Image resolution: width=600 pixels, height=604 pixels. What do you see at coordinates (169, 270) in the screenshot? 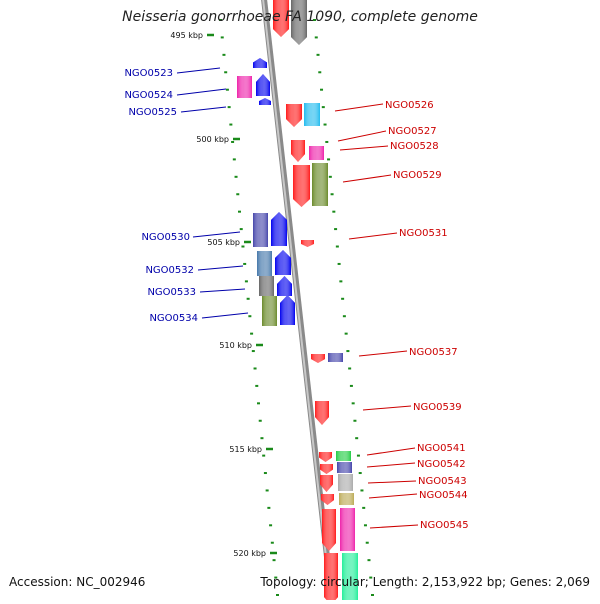
I see `gene-label: NGO0532` at bounding box center [169, 270].